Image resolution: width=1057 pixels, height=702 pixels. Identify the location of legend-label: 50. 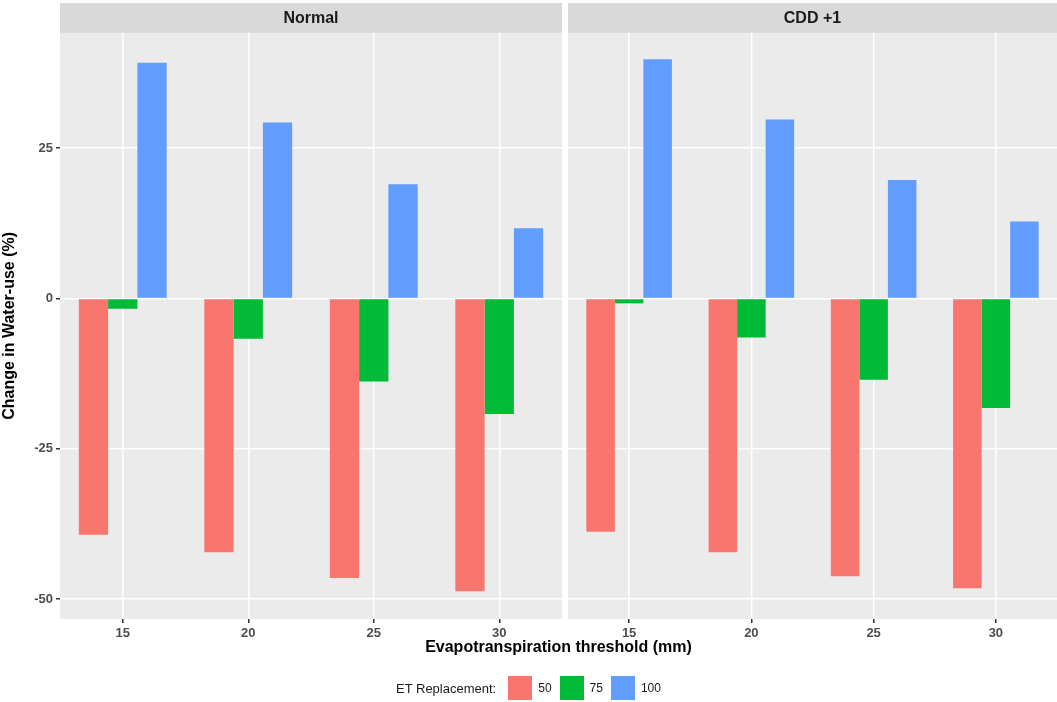
(545, 688).